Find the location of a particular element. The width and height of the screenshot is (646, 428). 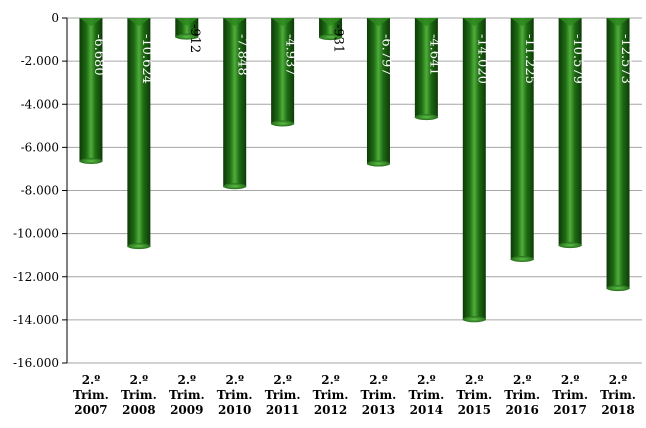

x-tick-label: 2013 is located at coordinates (378, 410).